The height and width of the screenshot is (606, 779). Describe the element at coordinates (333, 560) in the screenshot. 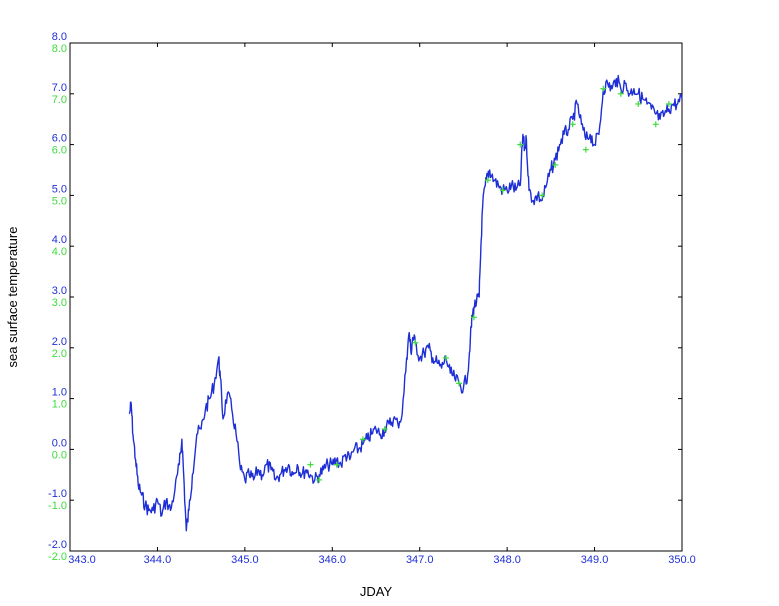

I see `x-tick-label: 346.0` at that location.